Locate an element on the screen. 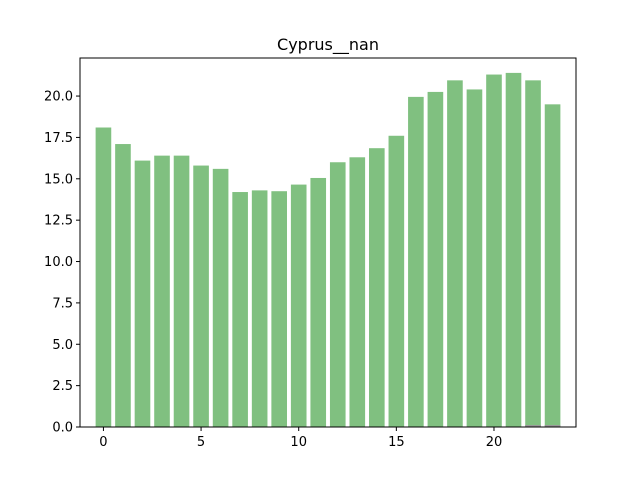 The image size is (640, 480). y-tick-label: 0.0 is located at coordinates (62, 428).